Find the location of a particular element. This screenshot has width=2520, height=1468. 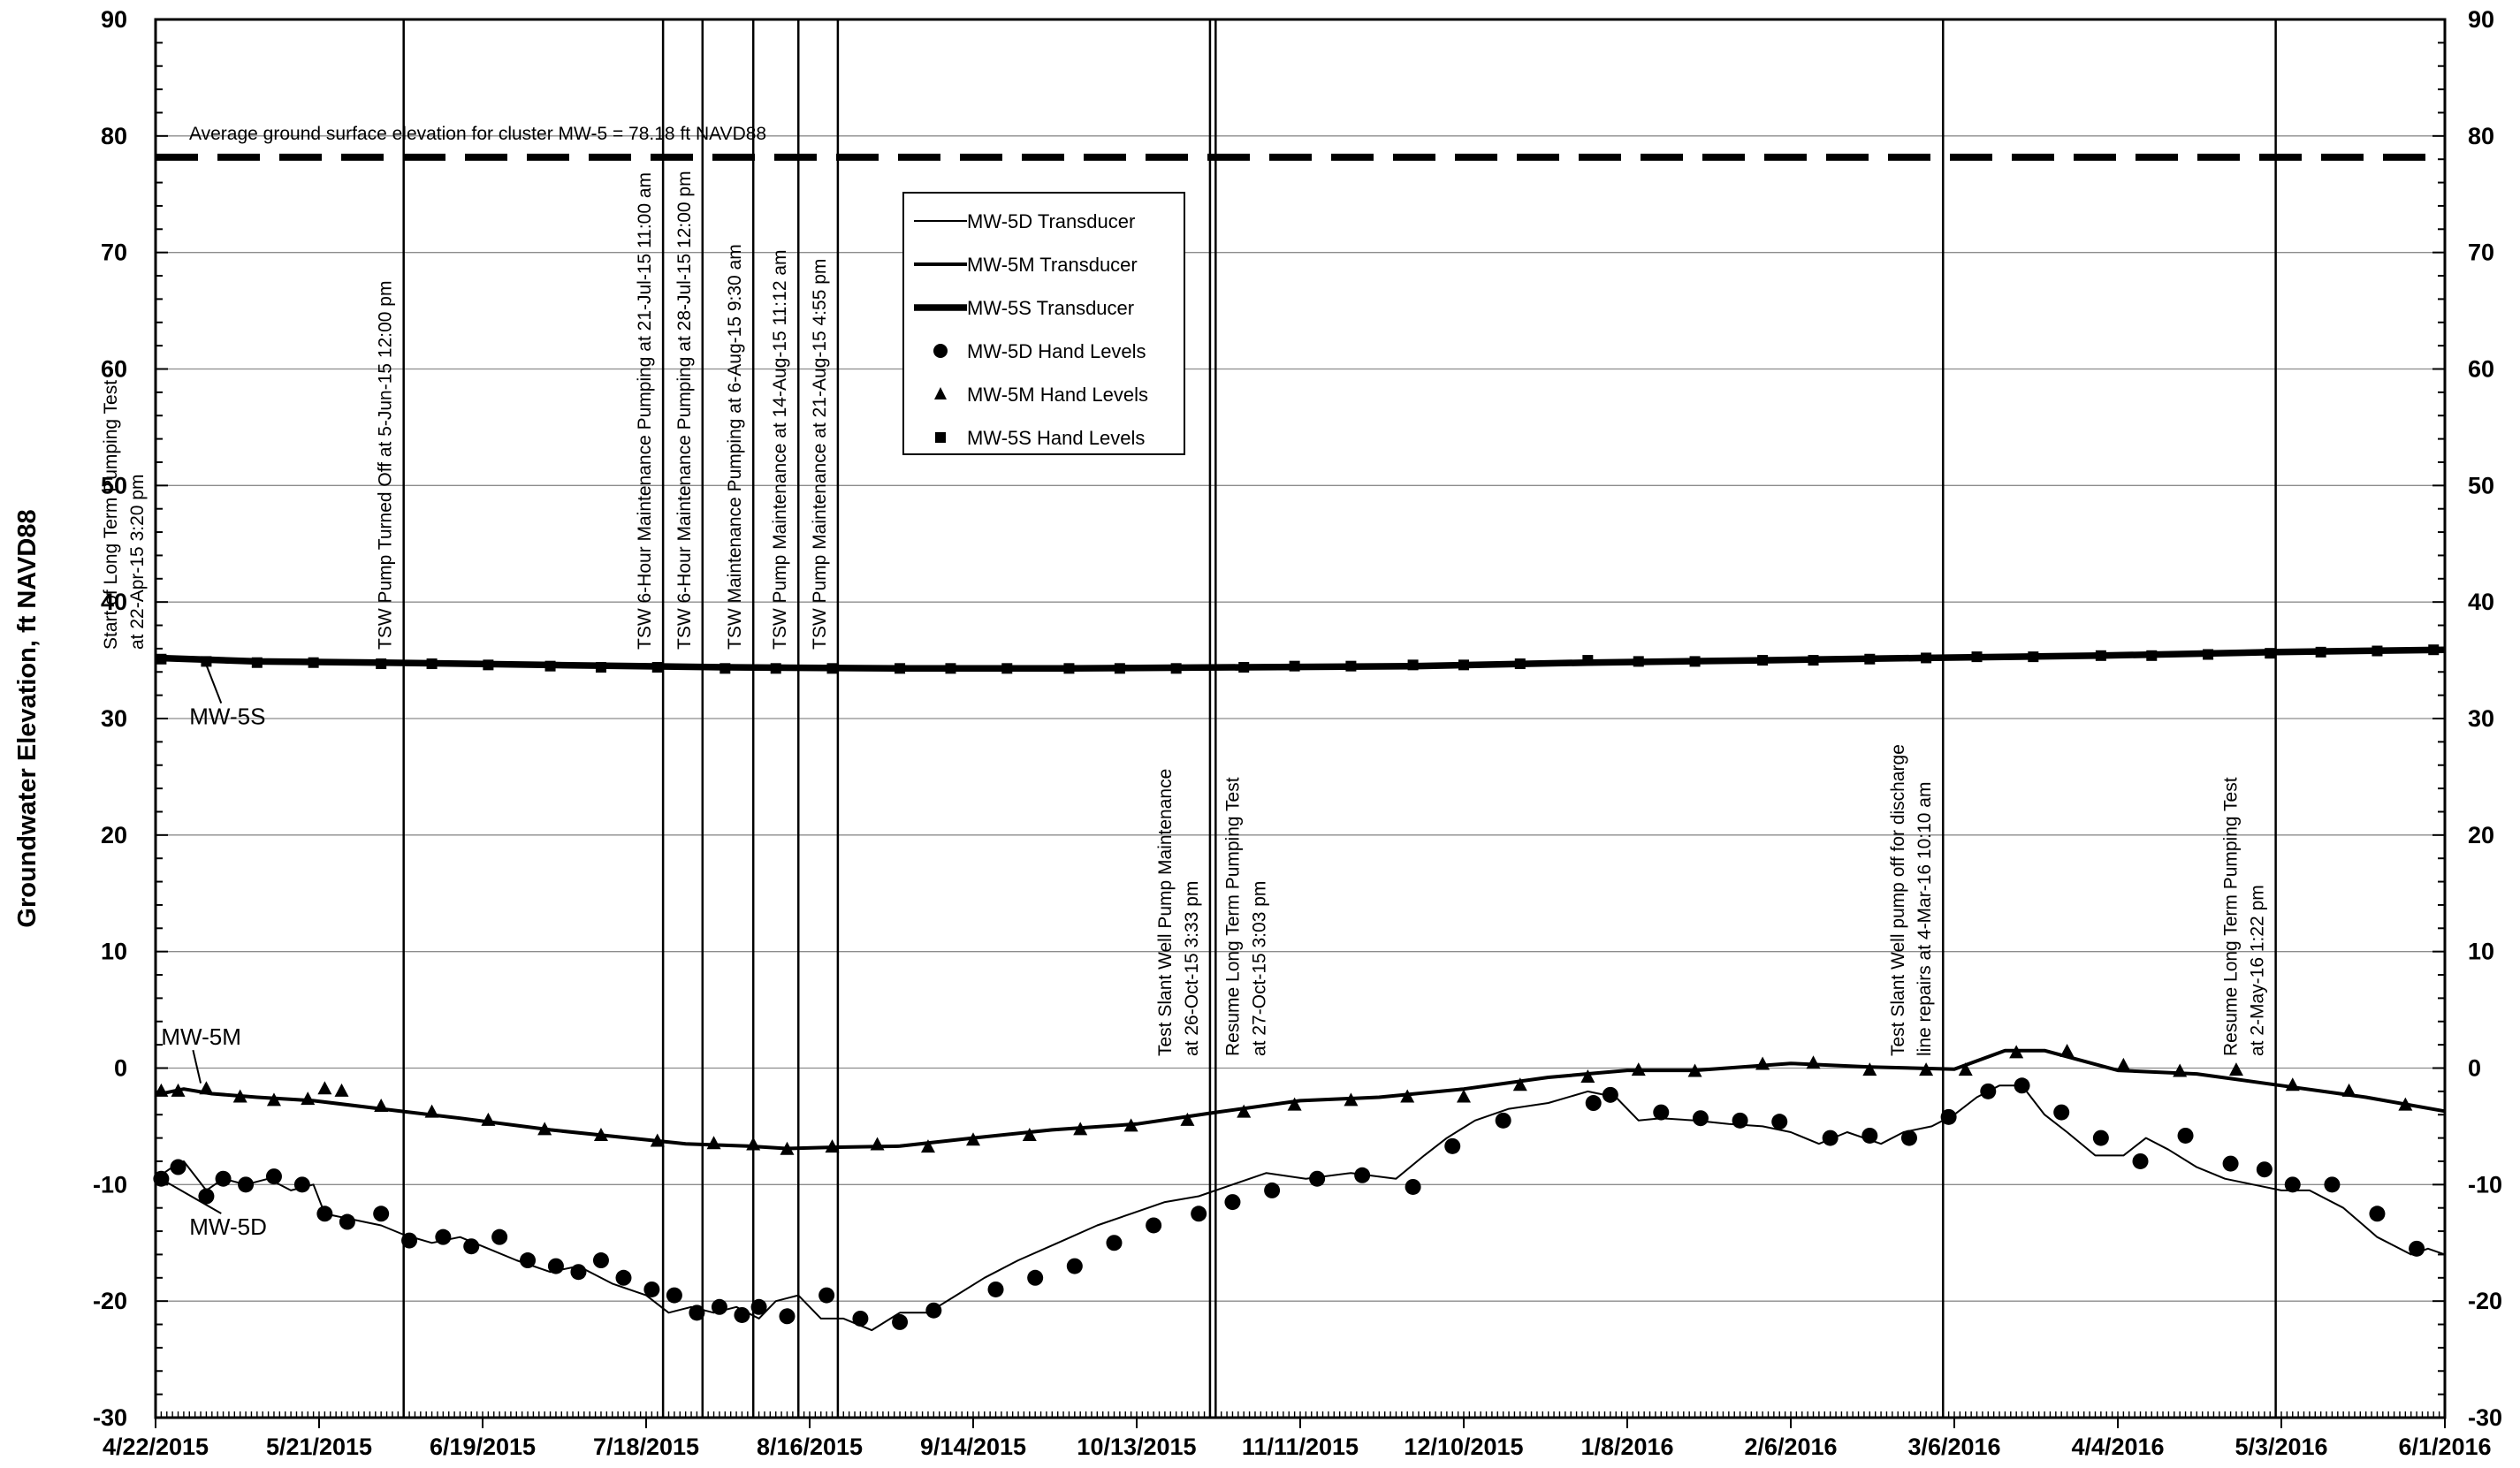

y-tick-label-right: 0 is located at coordinates (2474, 1068).